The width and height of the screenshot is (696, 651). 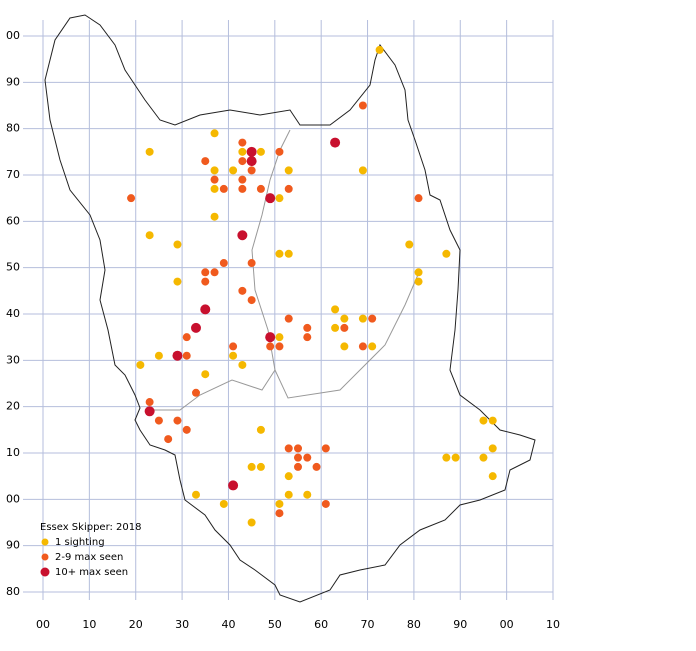 What do you see at coordinates (13, 359) in the screenshot?
I see `y-tick-label: 30` at bounding box center [13, 359].